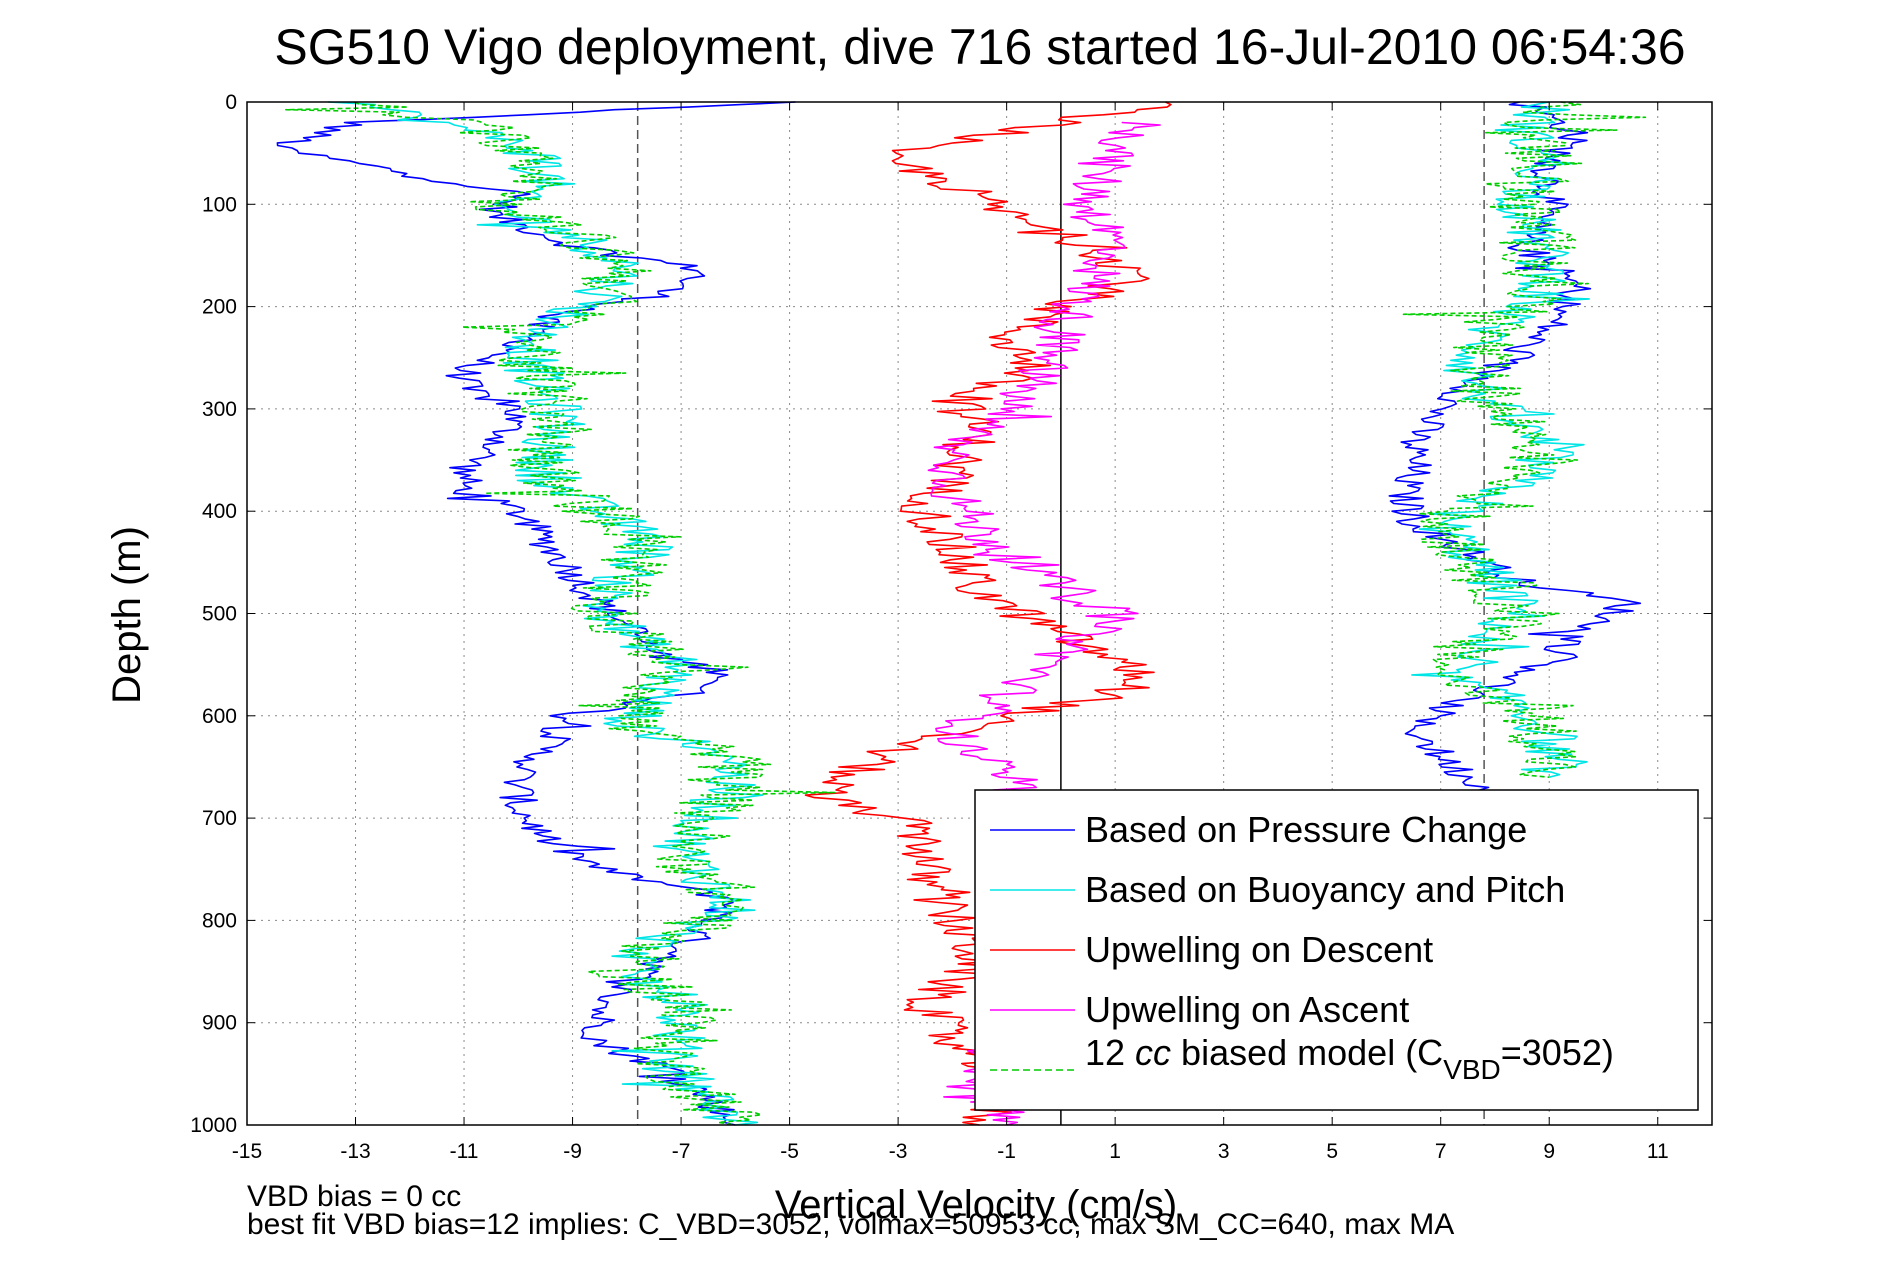 This screenshot has height=1262, width=1891. What do you see at coordinates (1259, 949) in the screenshot?
I see `legend-label: Upwelling on Descent` at bounding box center [1259, 949].